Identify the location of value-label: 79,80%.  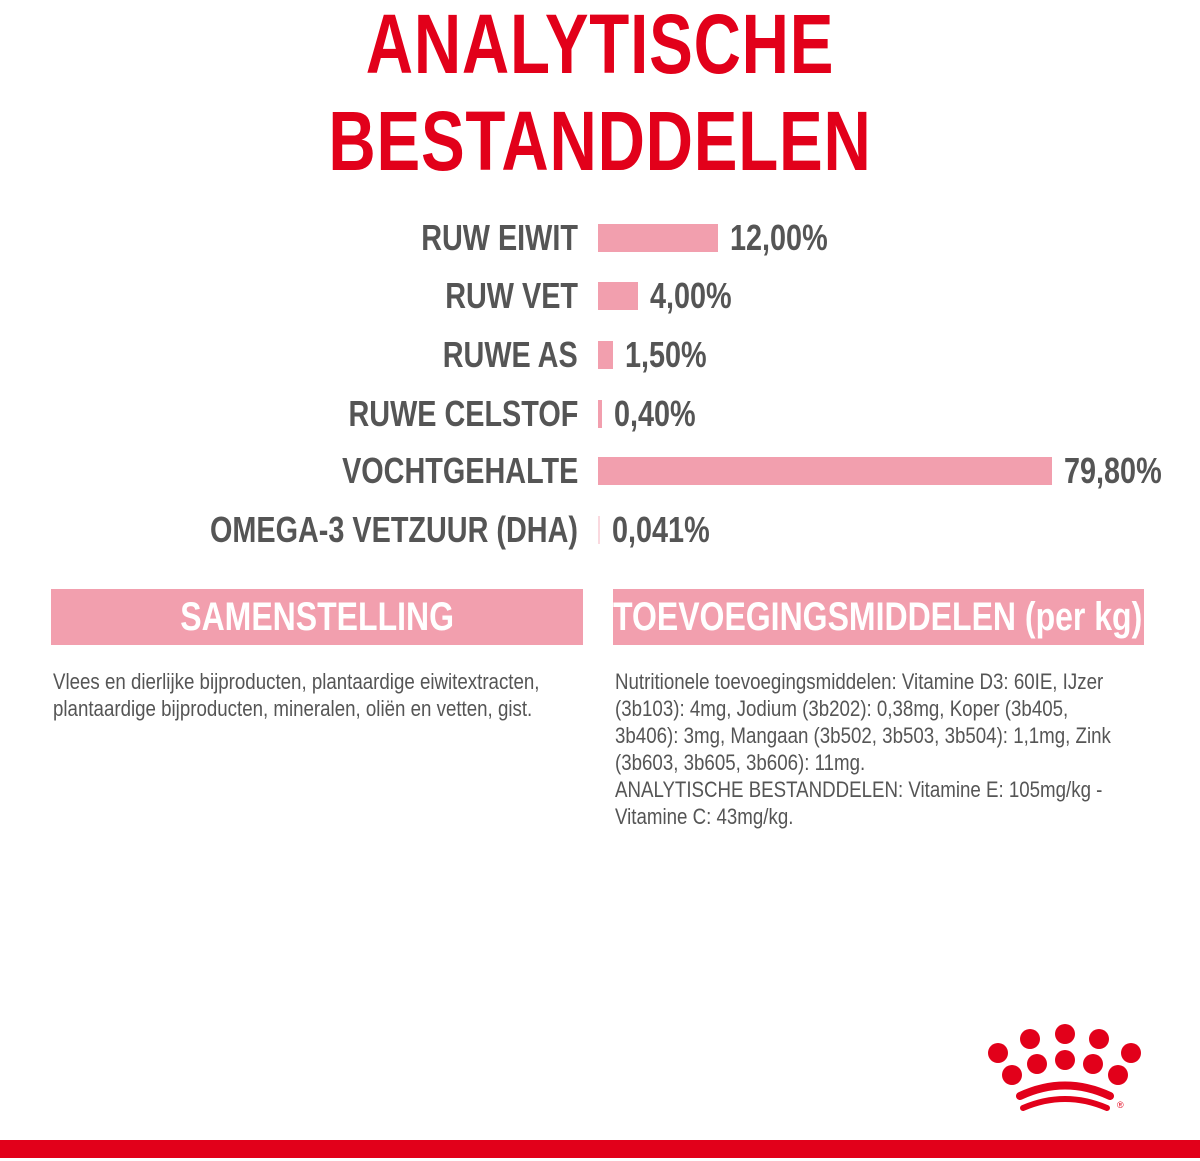
(1113, 470).